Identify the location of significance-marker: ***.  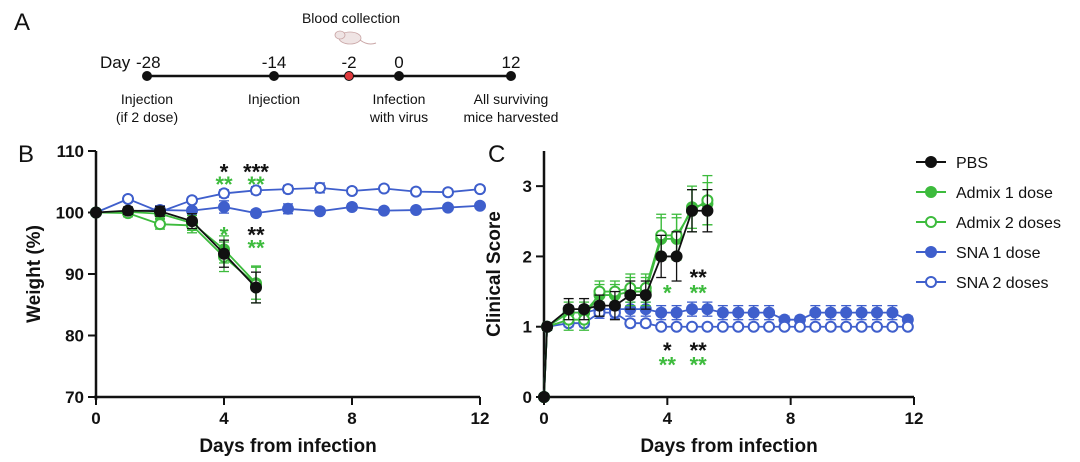
(256, 172).